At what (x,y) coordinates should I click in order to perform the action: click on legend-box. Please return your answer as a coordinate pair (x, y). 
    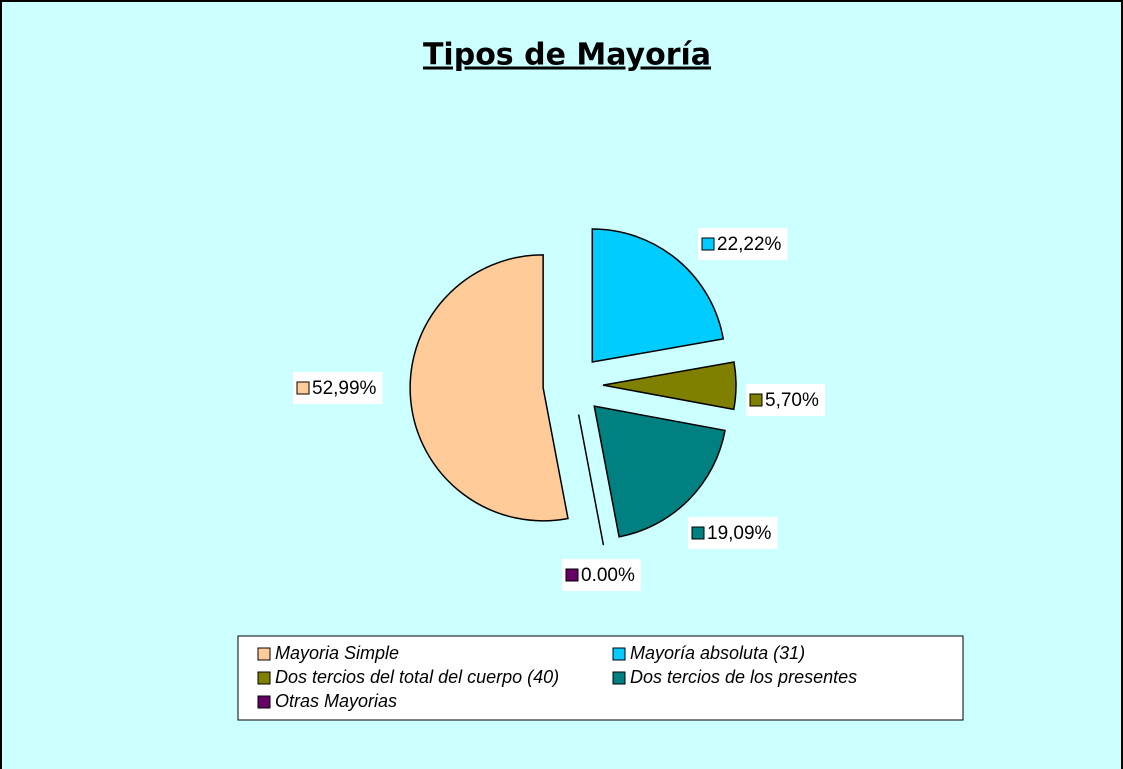
    Looking at the image, I should click on (600, 678).